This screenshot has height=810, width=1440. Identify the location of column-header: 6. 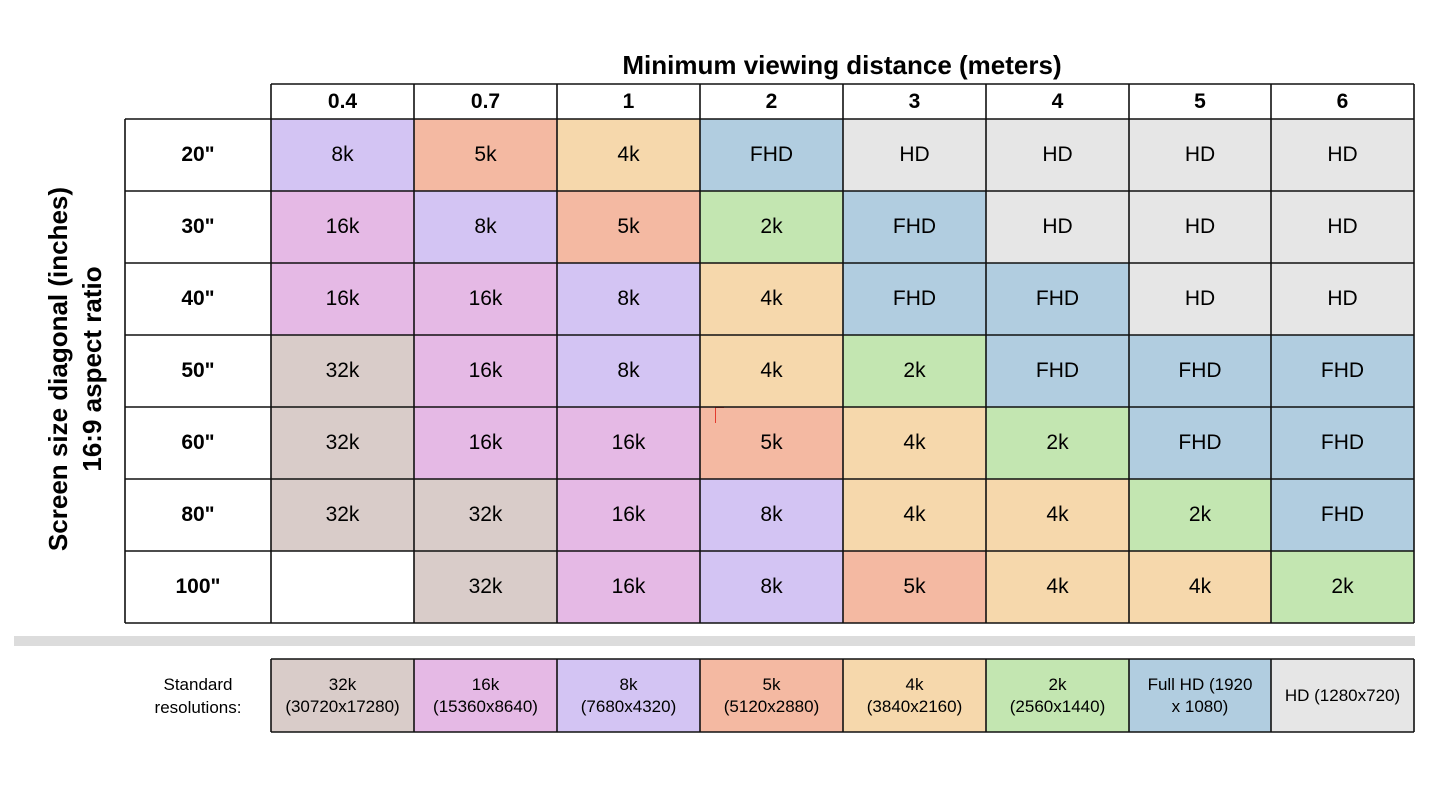
(1342, 101).